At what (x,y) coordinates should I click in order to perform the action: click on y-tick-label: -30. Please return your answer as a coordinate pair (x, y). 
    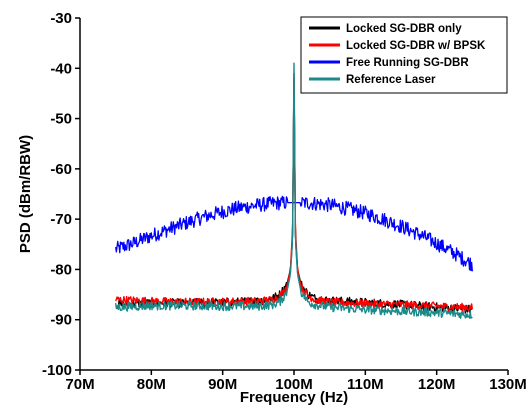
    Looking at the image, I should click on (61, 18).